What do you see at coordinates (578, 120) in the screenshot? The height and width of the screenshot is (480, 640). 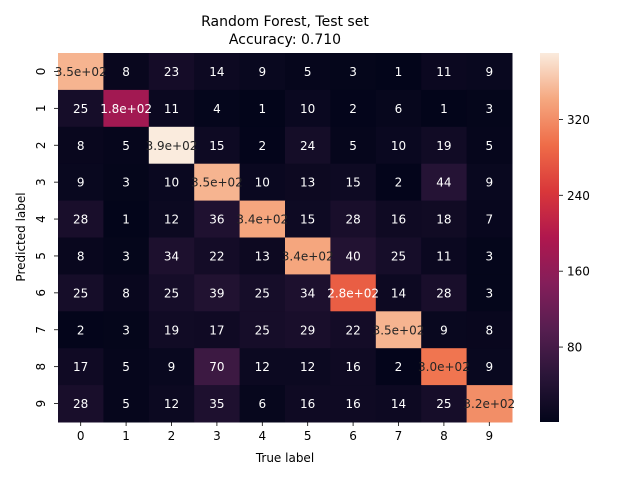 I see `colorbar-tick-label: 320` at bounding box center [578, 120].